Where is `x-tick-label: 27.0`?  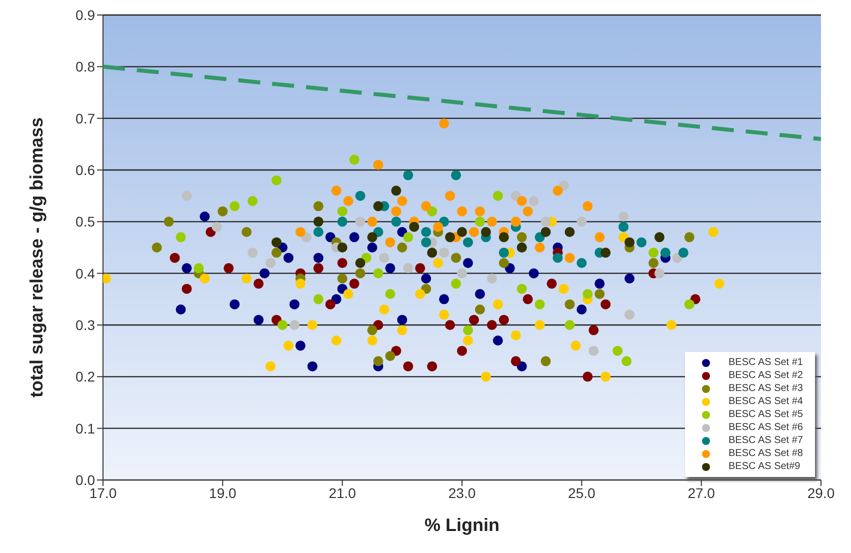 x-tick-label: 27.0 is located at coordinates (702, 492).